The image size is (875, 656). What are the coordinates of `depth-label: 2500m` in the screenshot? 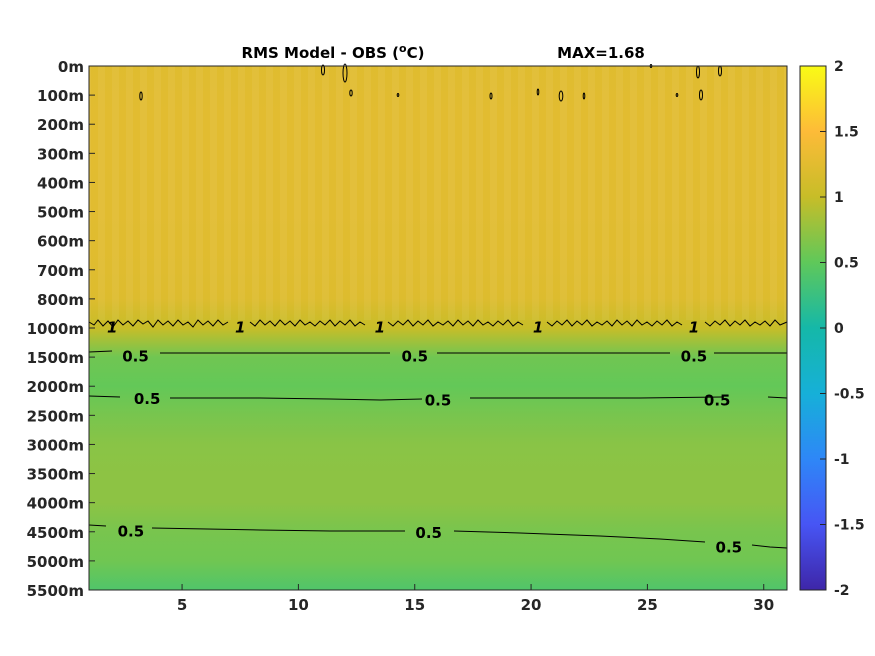 It's located at (55, 416).